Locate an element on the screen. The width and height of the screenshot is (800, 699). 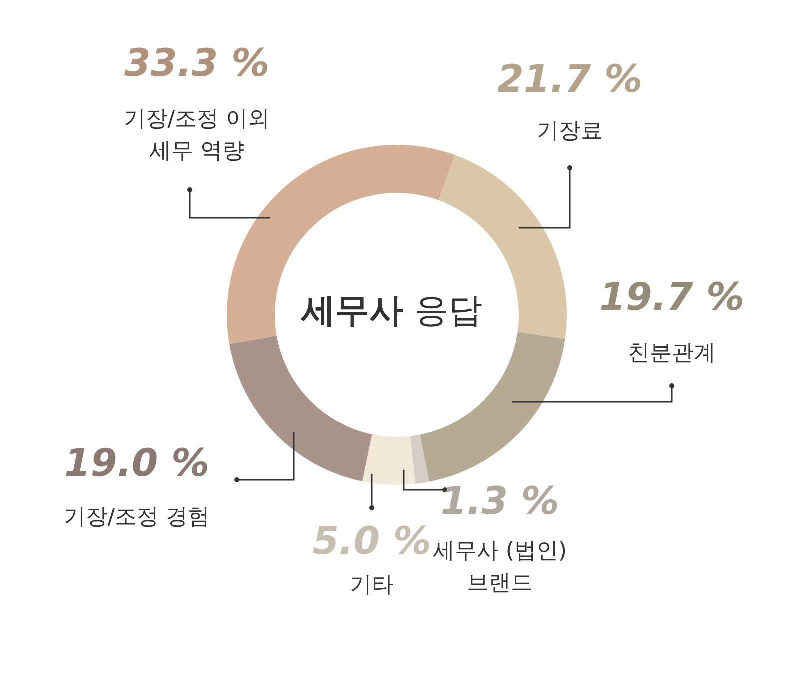
slice-label: 기장료 is located at coordinates (570, 131).